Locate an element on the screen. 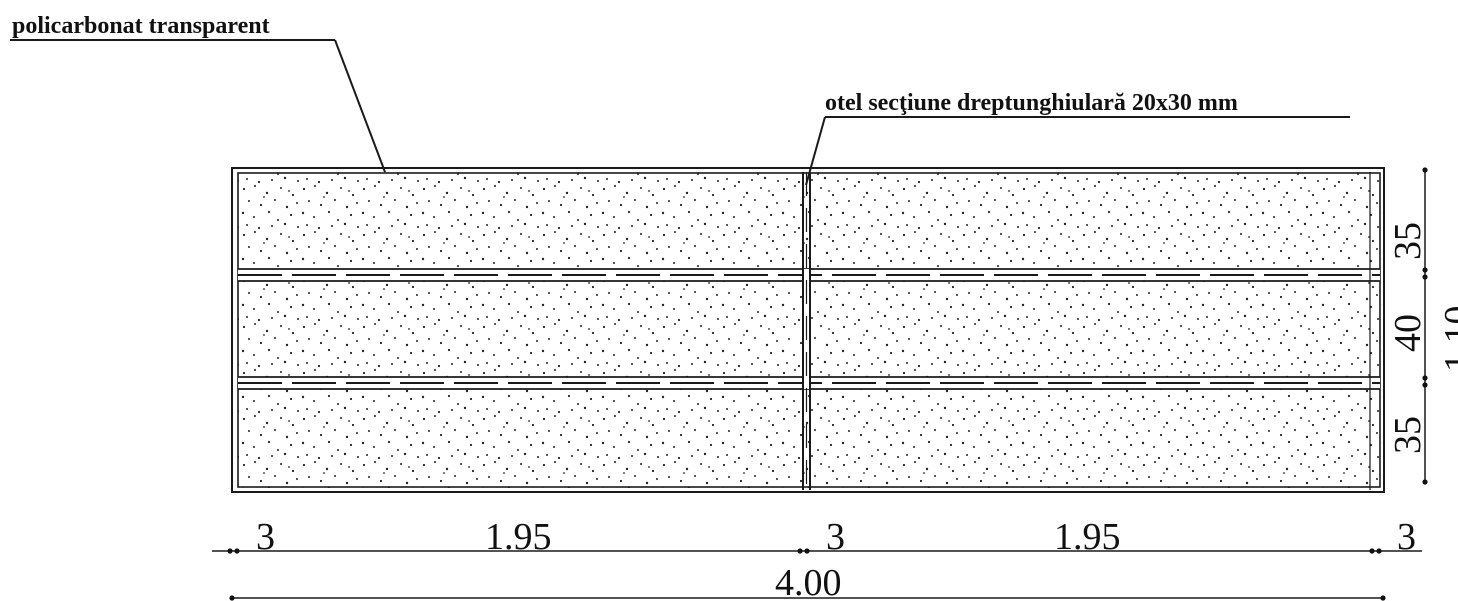 This screenshot has width=1458, height=601. dim-h-seg-2: 1.95 is located at coordinates (518, 537).